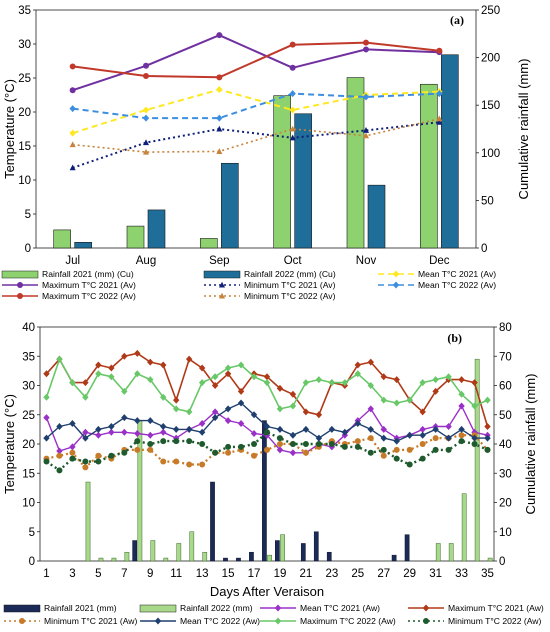  I want to click on panel-b-right-tick-label: 60, so click(505, 387).